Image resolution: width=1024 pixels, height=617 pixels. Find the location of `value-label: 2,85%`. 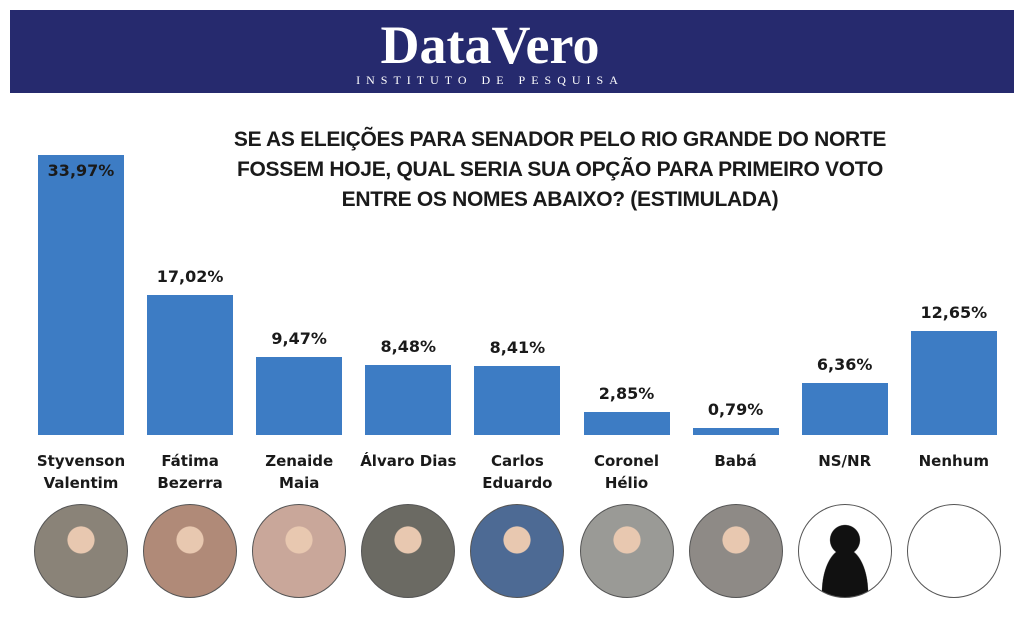

value-label: 2,85% is located at coordinates (626, 393).